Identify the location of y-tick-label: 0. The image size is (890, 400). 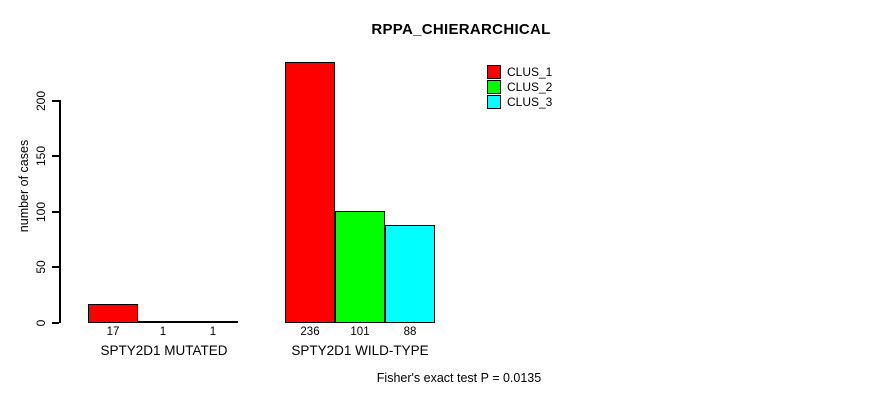
(41, 322).